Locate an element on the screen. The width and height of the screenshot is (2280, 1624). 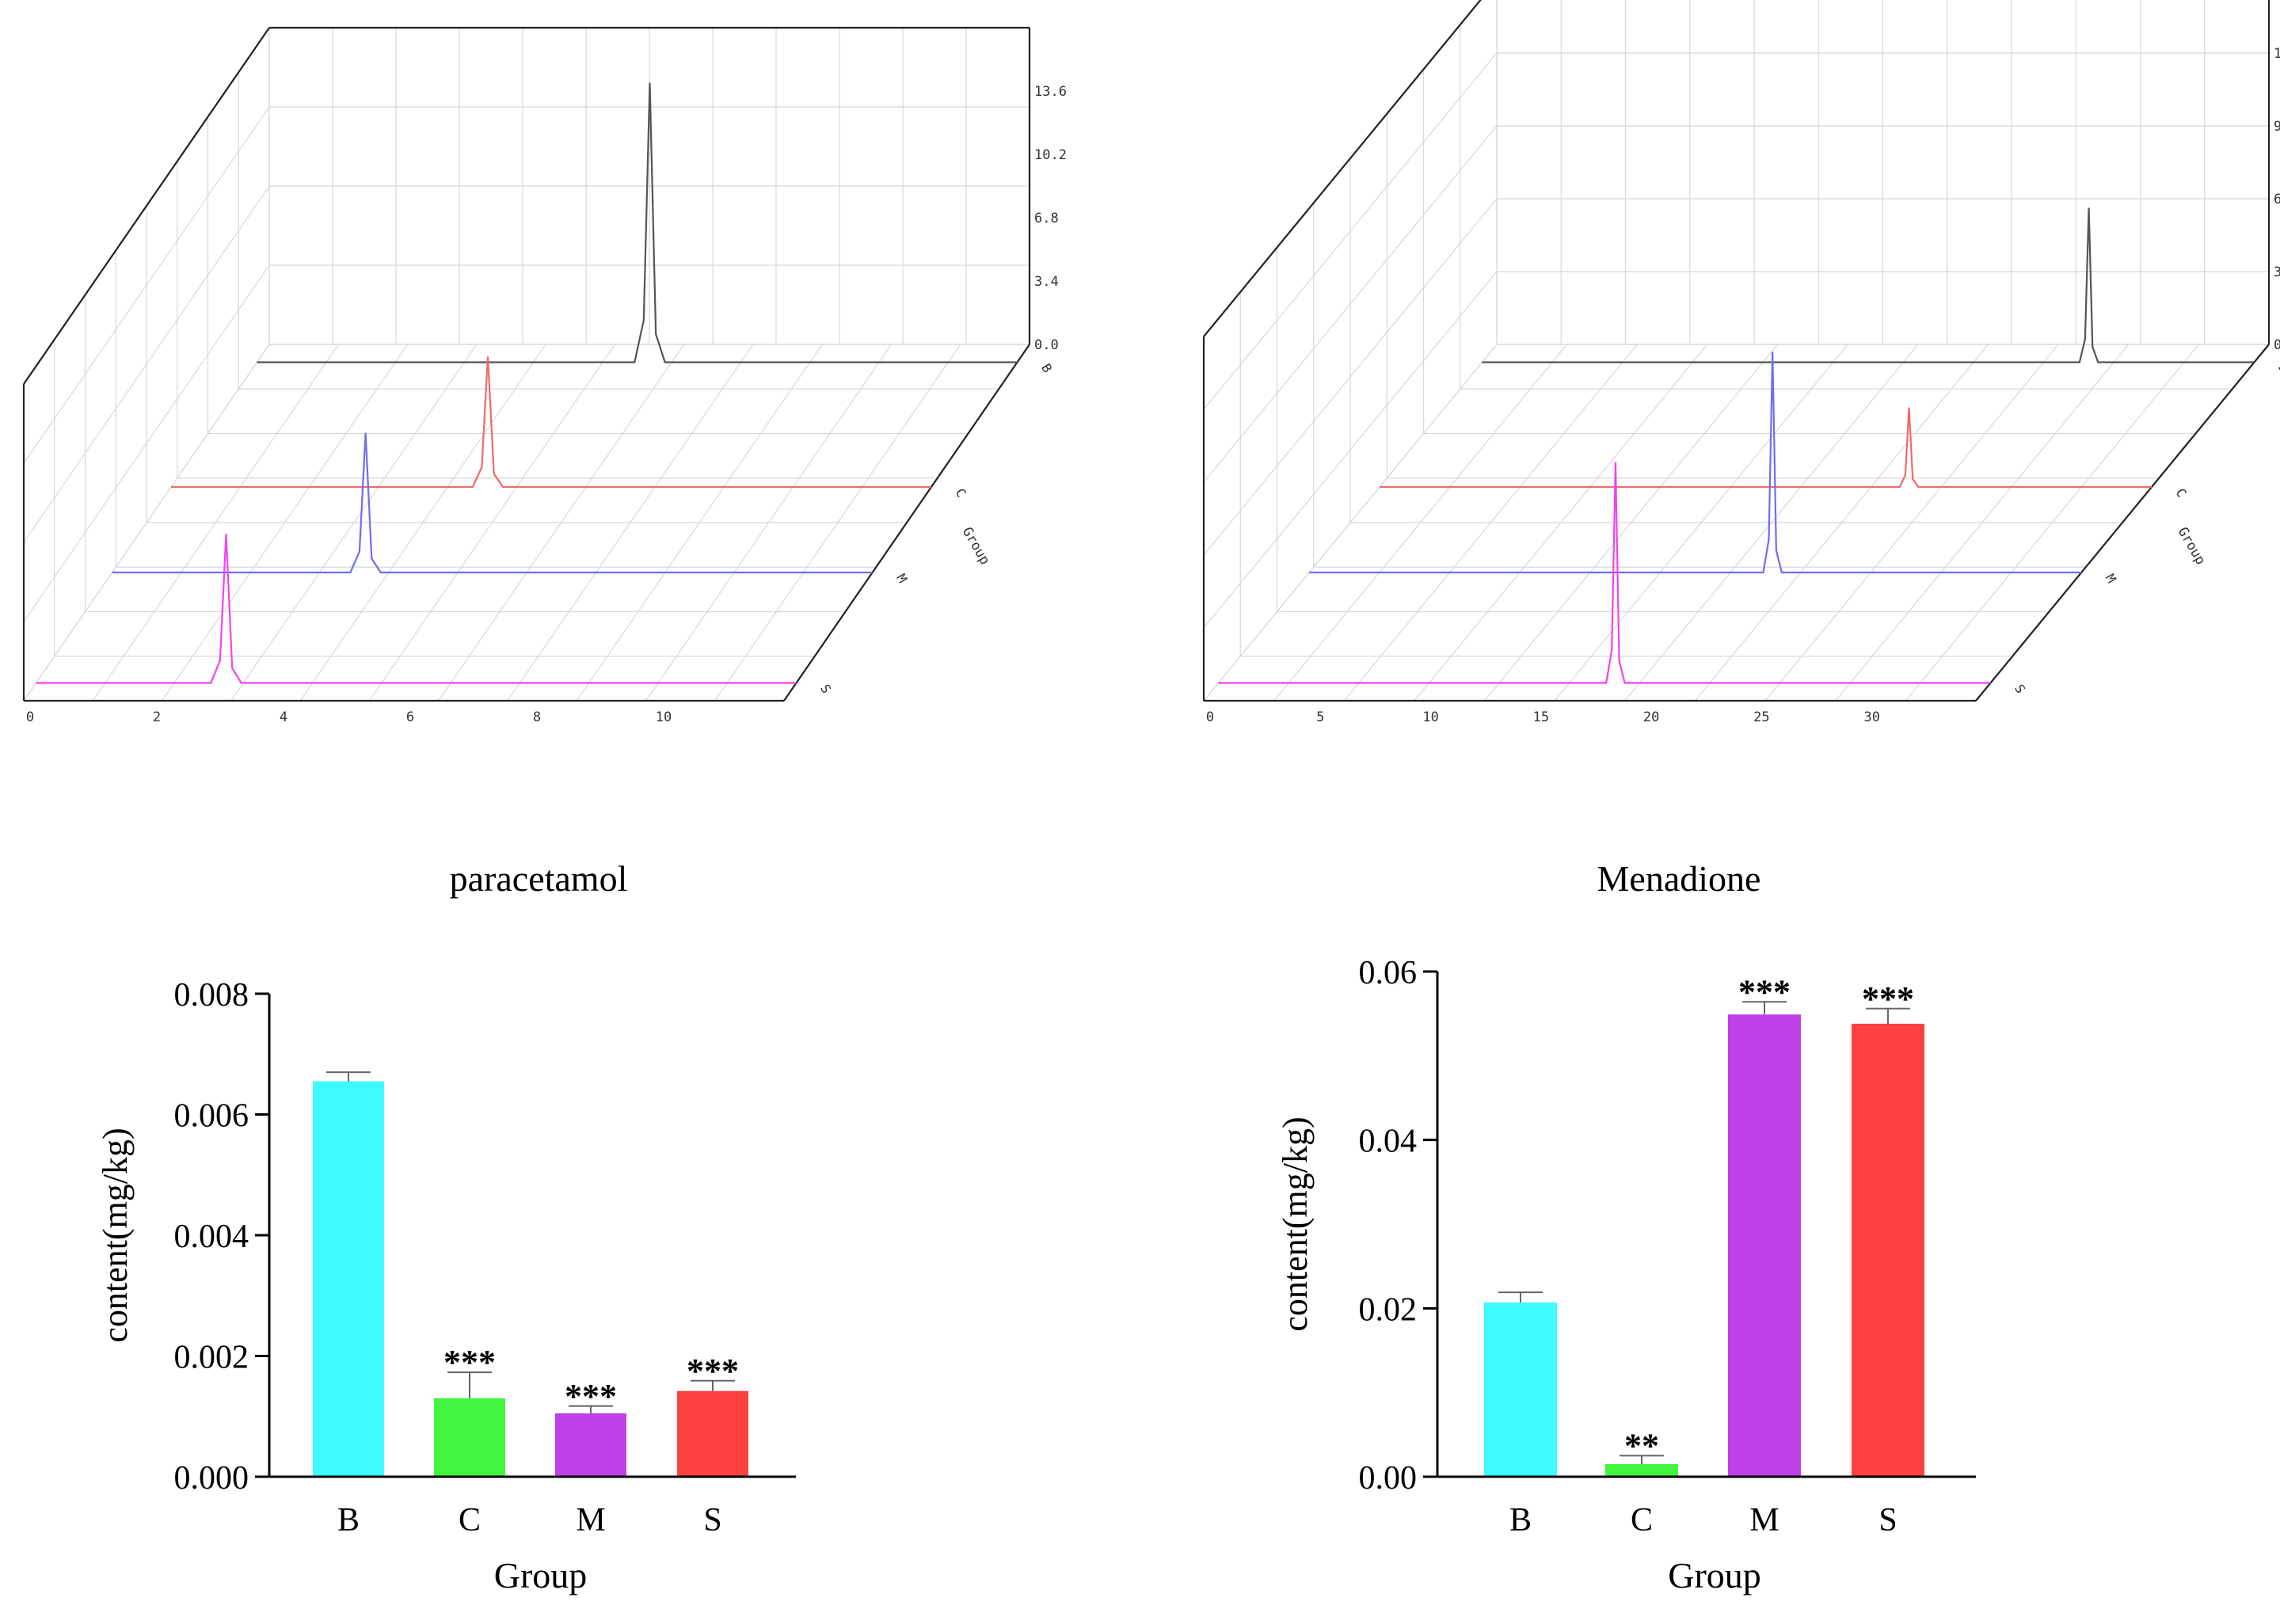
x-tick-label: 15 is located at coordinates (1541, 717).